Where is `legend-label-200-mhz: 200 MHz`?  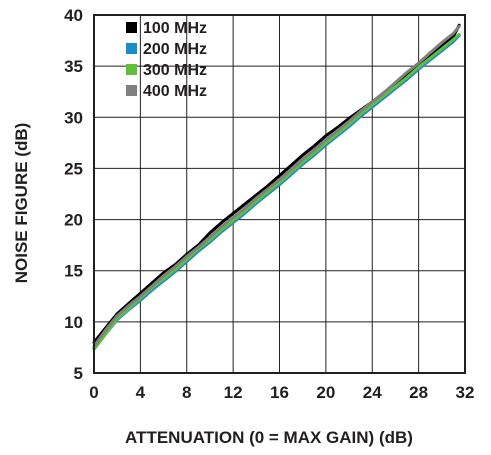 legend-label-200-mhz: 200 MHz is located at coordinates (175, 49).